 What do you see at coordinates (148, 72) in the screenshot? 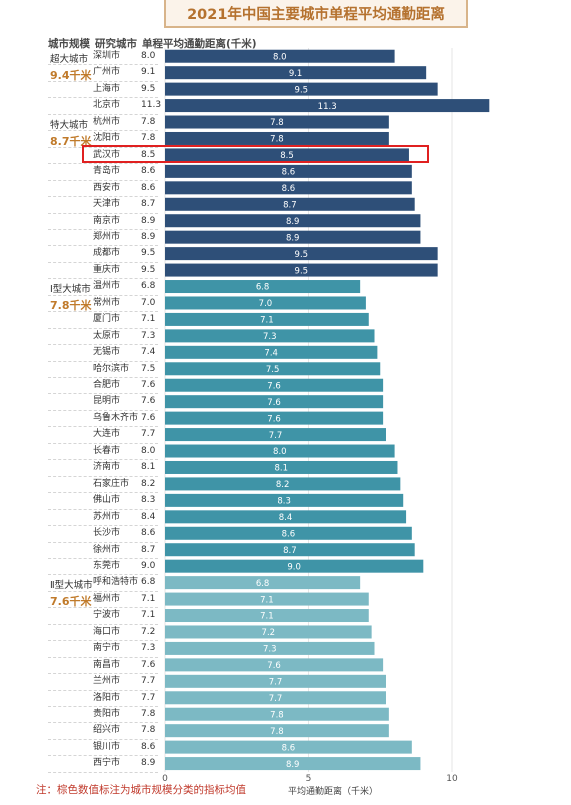
I see `city-value: 9.1` at bounding box center [148, 72].